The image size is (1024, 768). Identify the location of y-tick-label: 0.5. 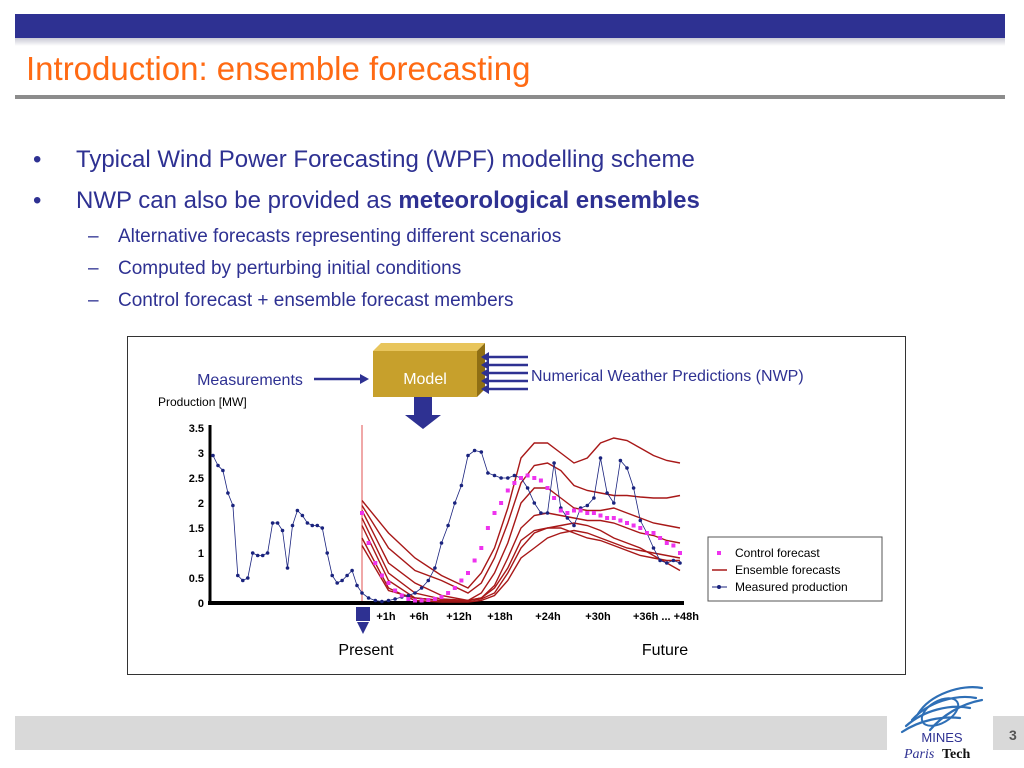
(196, 579).